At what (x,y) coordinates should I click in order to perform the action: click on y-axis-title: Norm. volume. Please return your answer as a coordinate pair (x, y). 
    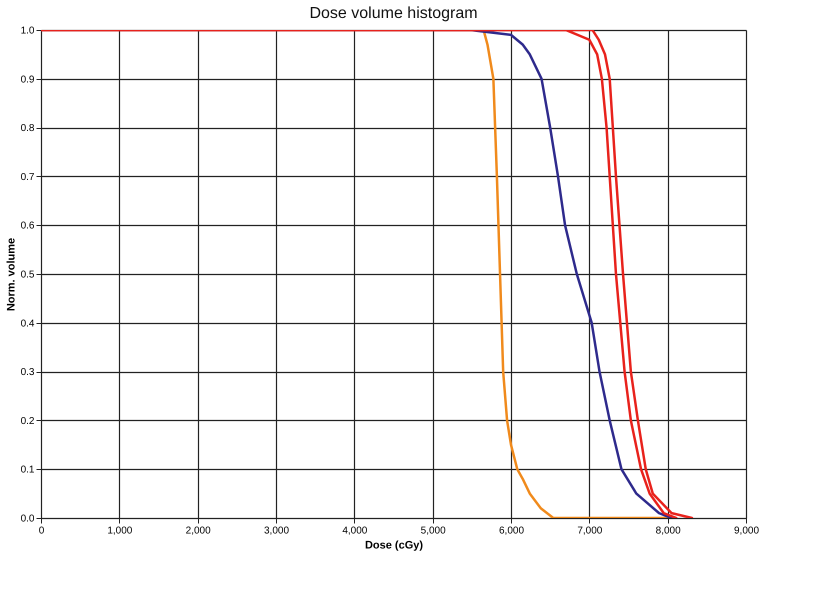
    Looking at the image, I should click on (12, 275).